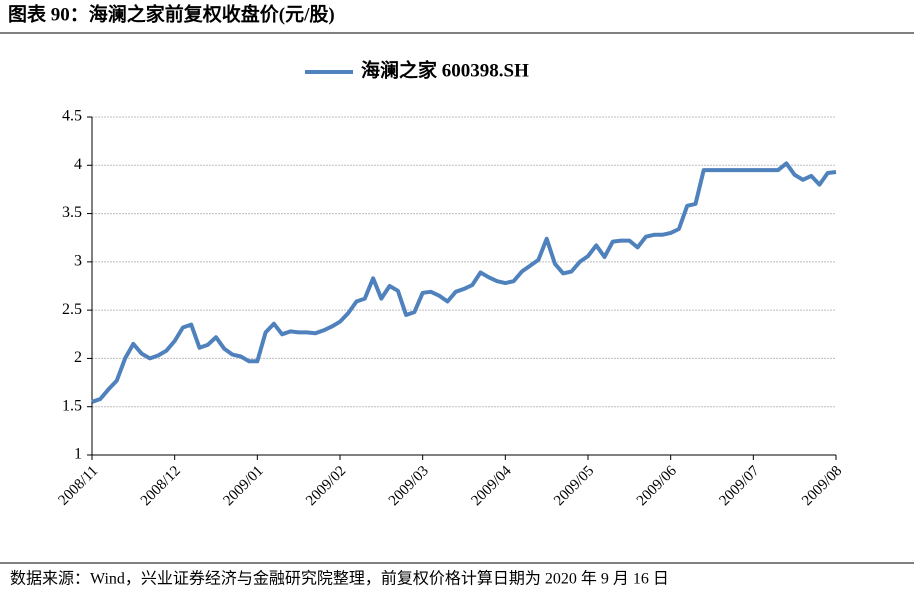  Describe the element at coordinates (657, 486) in the screenshot. I see `x-tick-label: 2009/06` at that location.